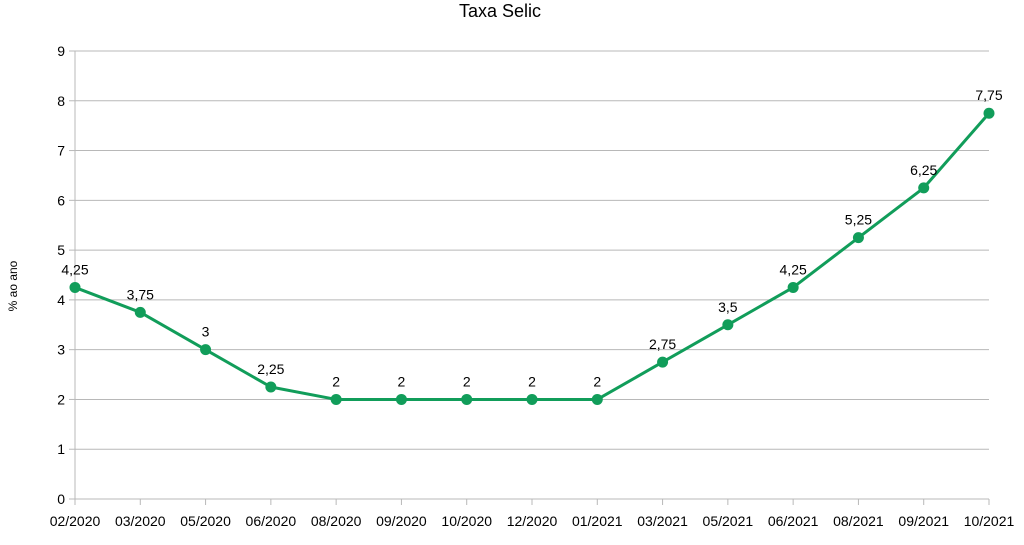 The width and height of the screenshot is (1024, 545). Describe the element at coordinates (532, 521) in the screenshot. I see `x-tick-label: 12/2020` at that location.